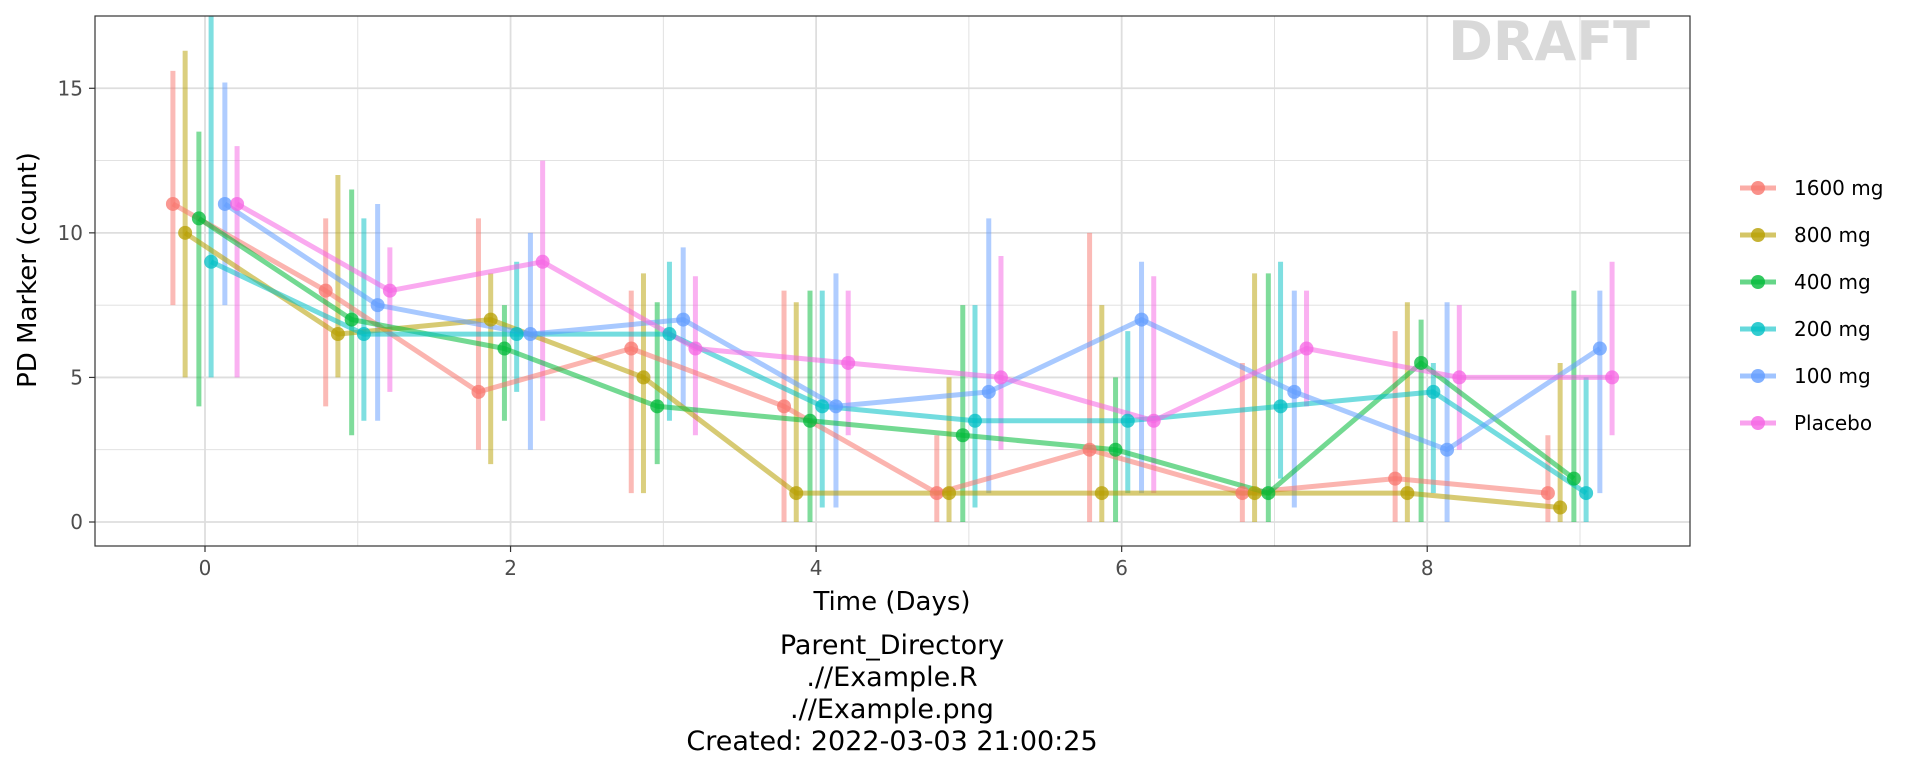 The width and height of the screenshot is (1920, 768). Describe the element at coordinates (205, 568) in the screenshot. I see `x-tick-label: 0` at that location.